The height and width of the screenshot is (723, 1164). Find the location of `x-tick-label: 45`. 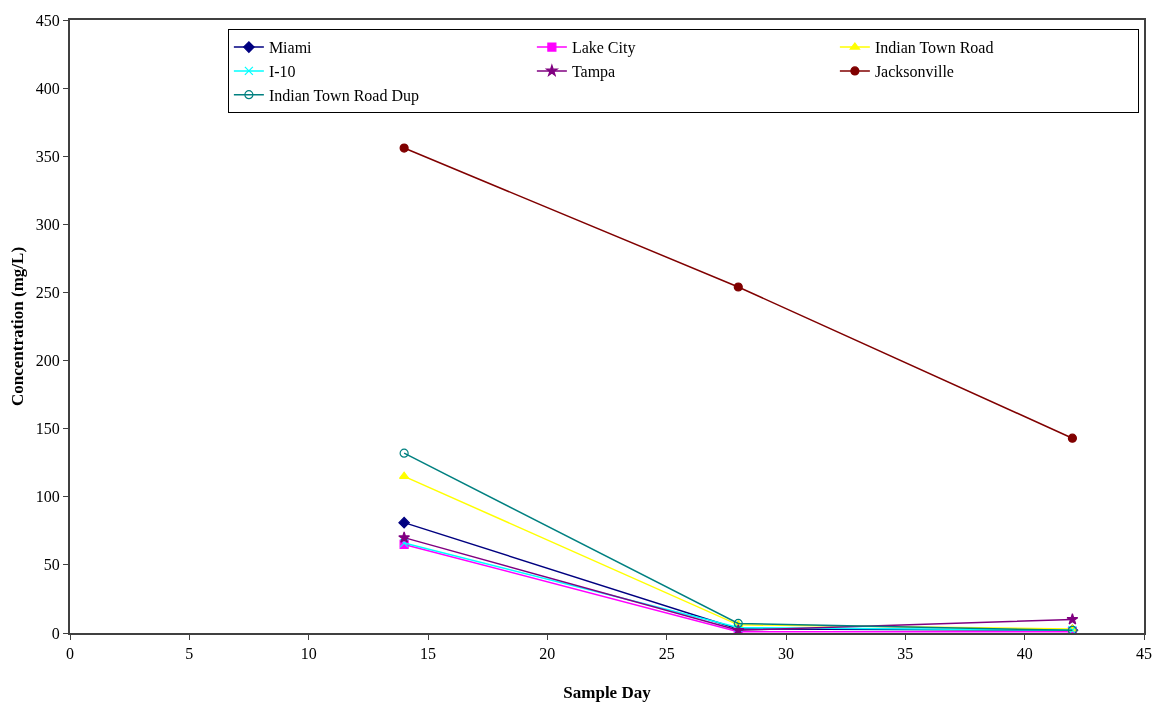

x-tick-label: 45 is located at coordinates (1144, 654).